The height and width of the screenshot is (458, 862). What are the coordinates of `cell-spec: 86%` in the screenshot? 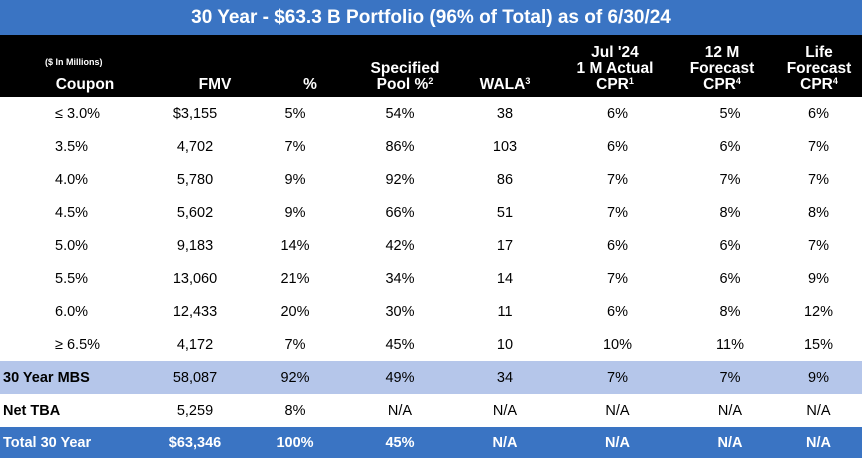 It's located at (400, 146).